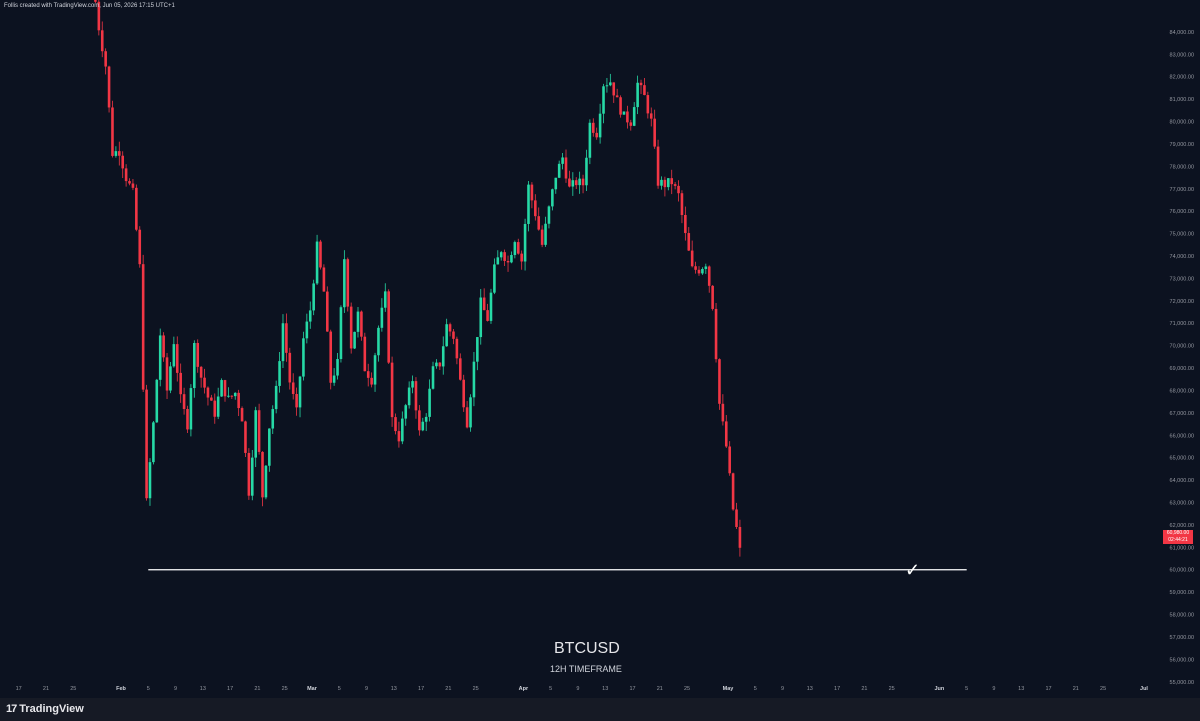 The height and width of the screenshot is (721, 1200). Describe the element at coordinates (1182, 100) in the screenshot. I see `y-tick-label: 81,000.00` at that location.